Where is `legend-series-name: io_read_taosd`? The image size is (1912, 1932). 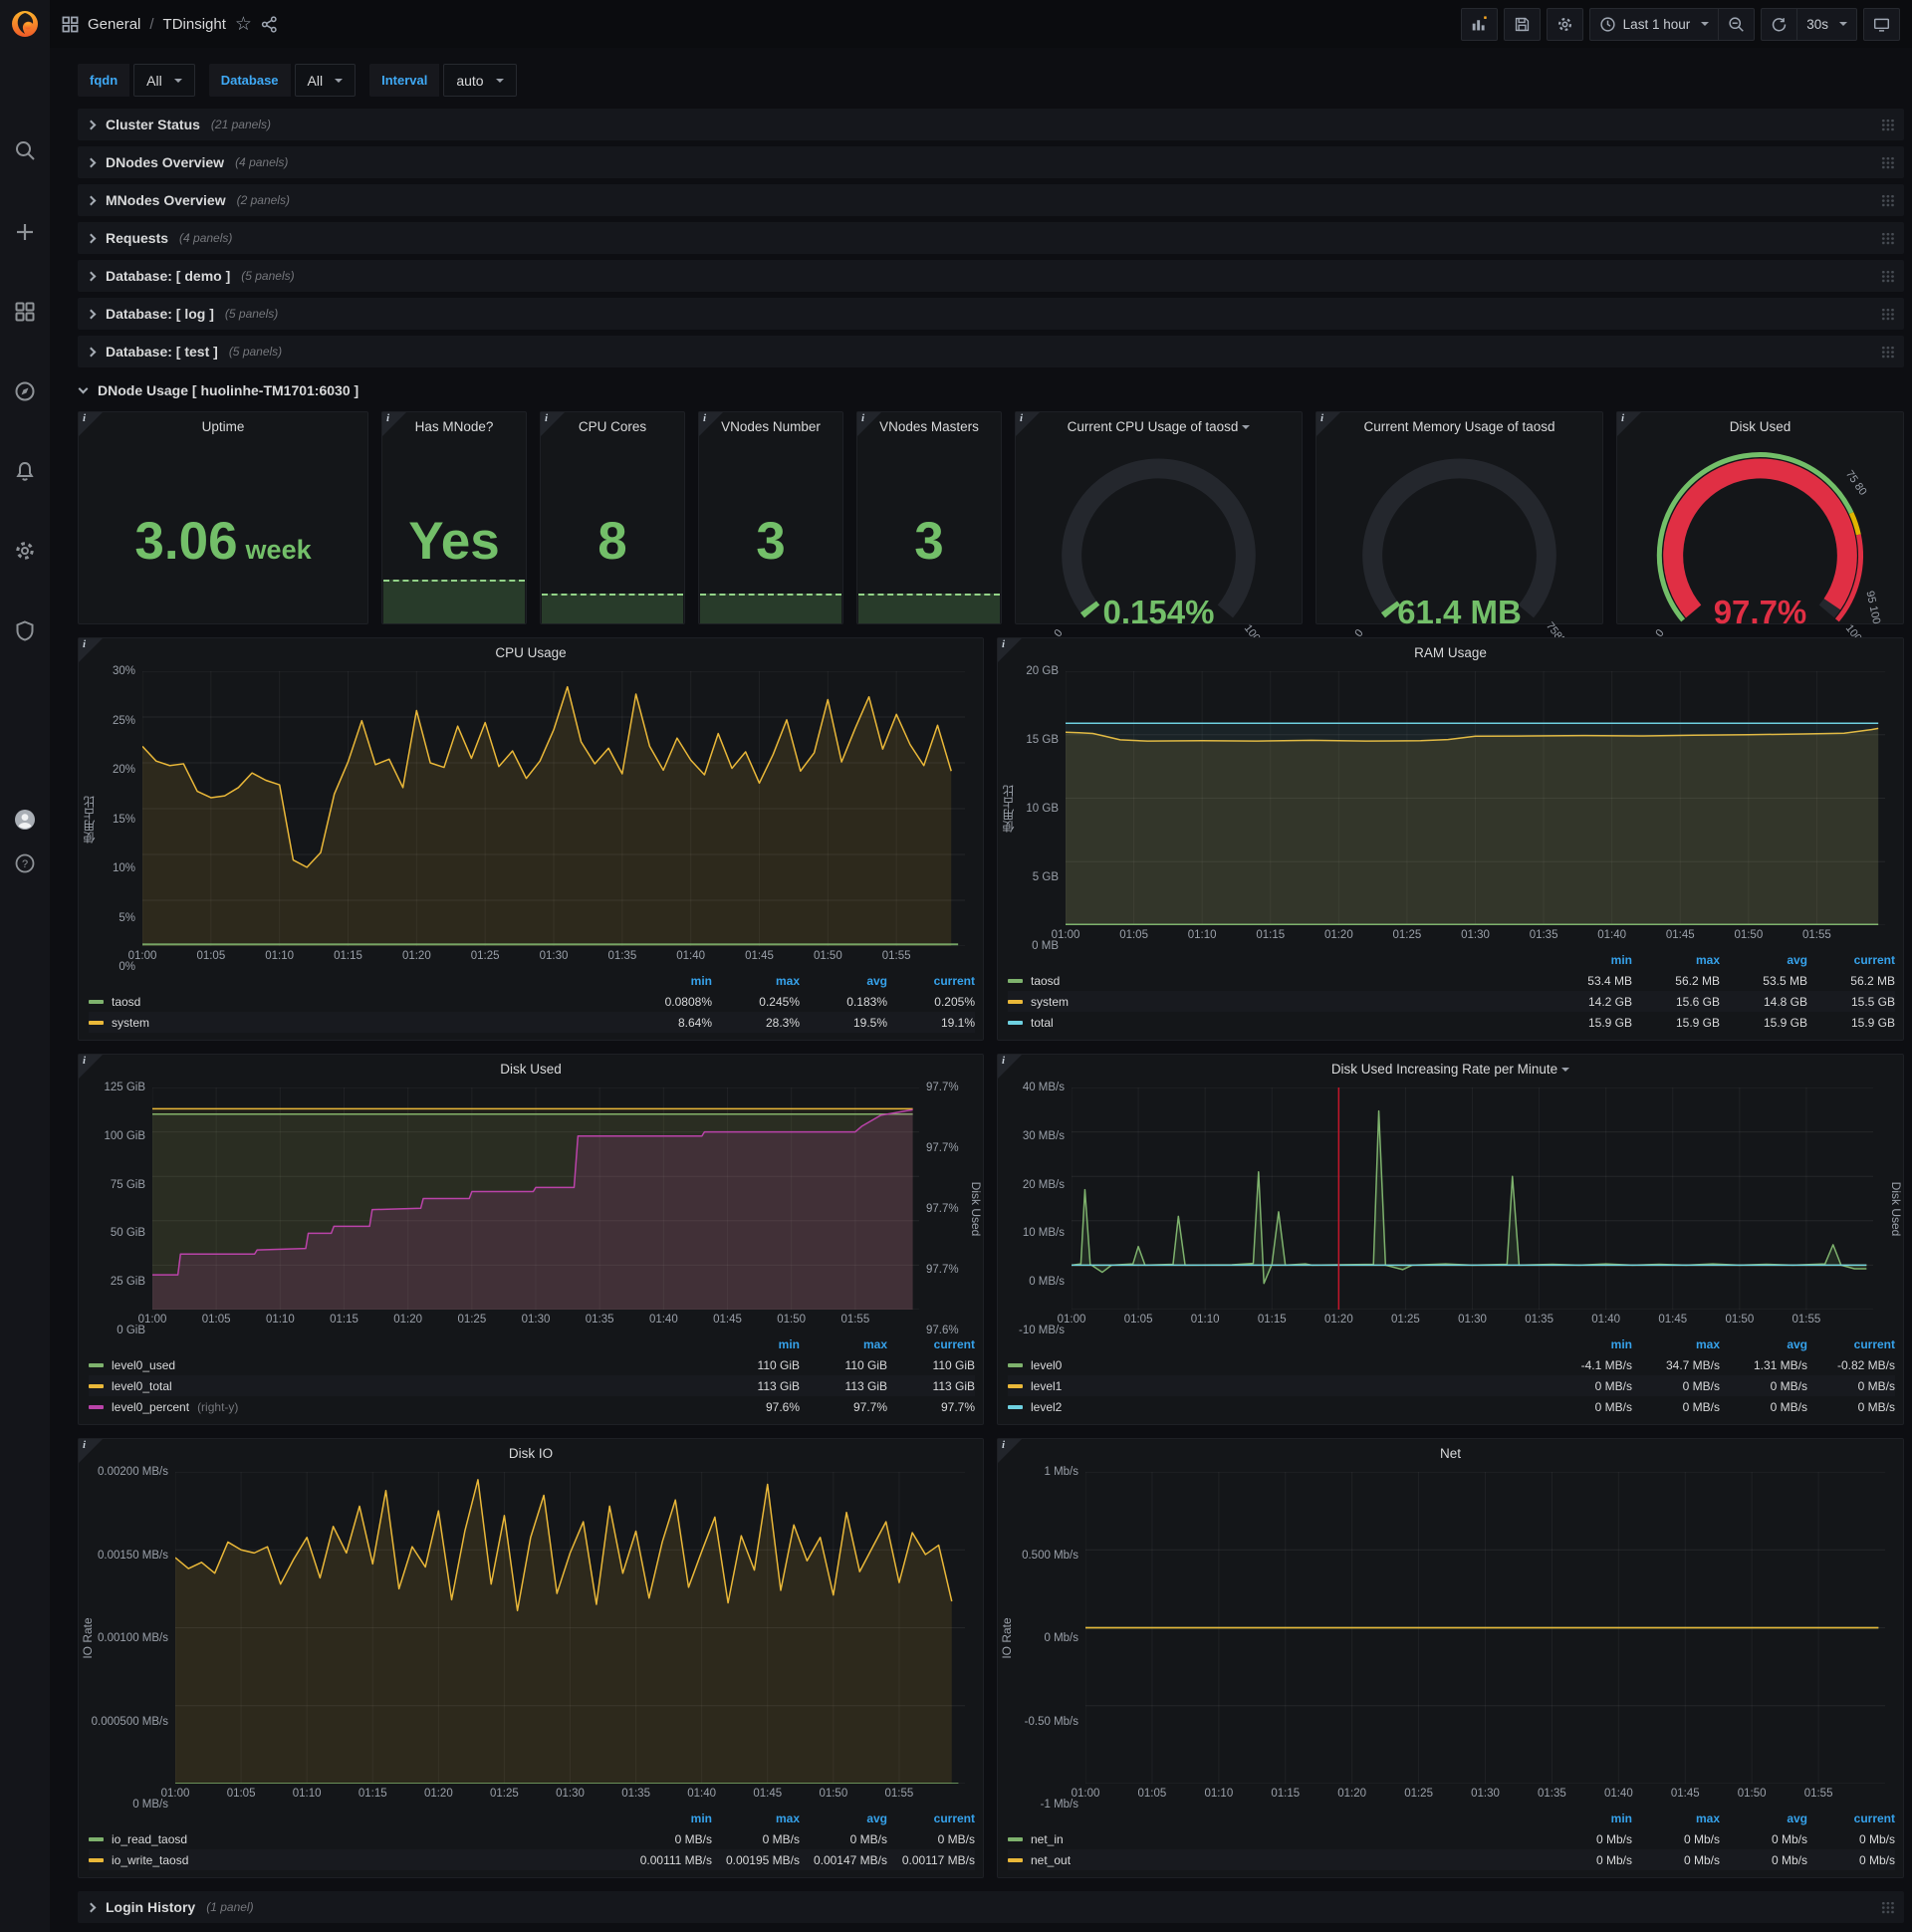 legend-series-name: io_read_taosd is located at coordinates (356, 1839).